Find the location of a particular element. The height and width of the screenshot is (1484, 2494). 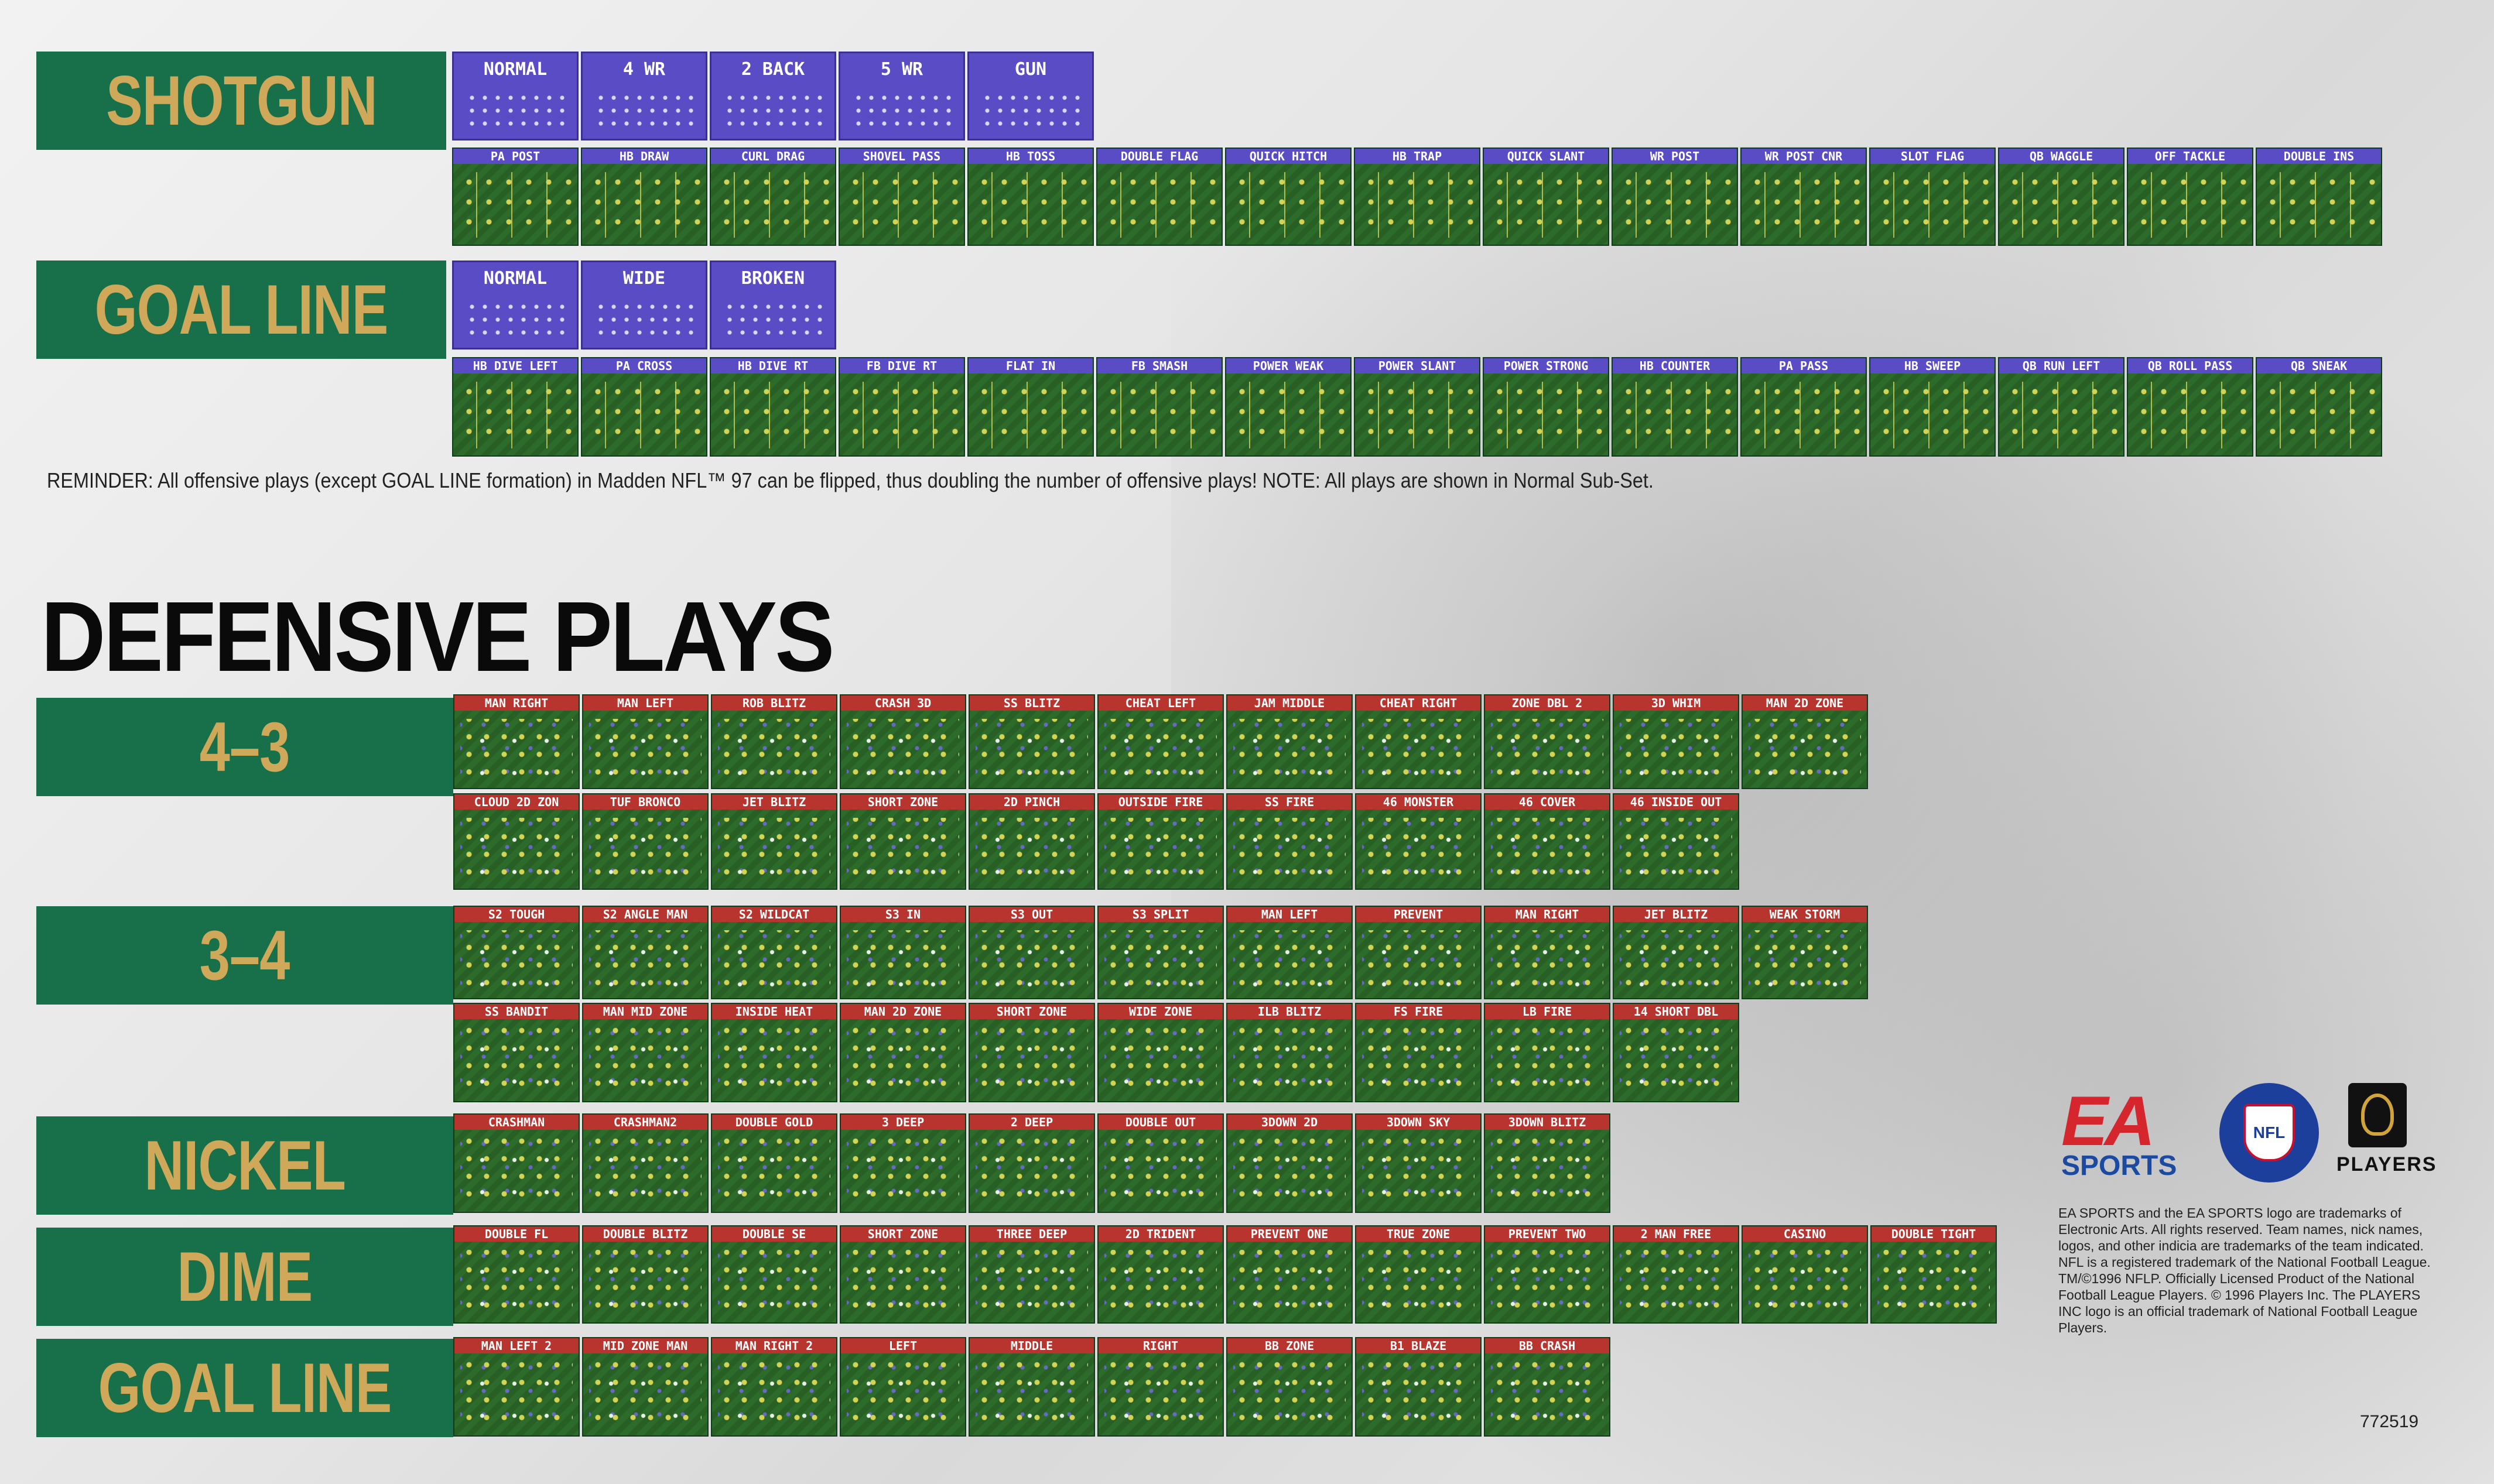

play-label: CLOUD 2D ZON is located at coordinates (516, 802).